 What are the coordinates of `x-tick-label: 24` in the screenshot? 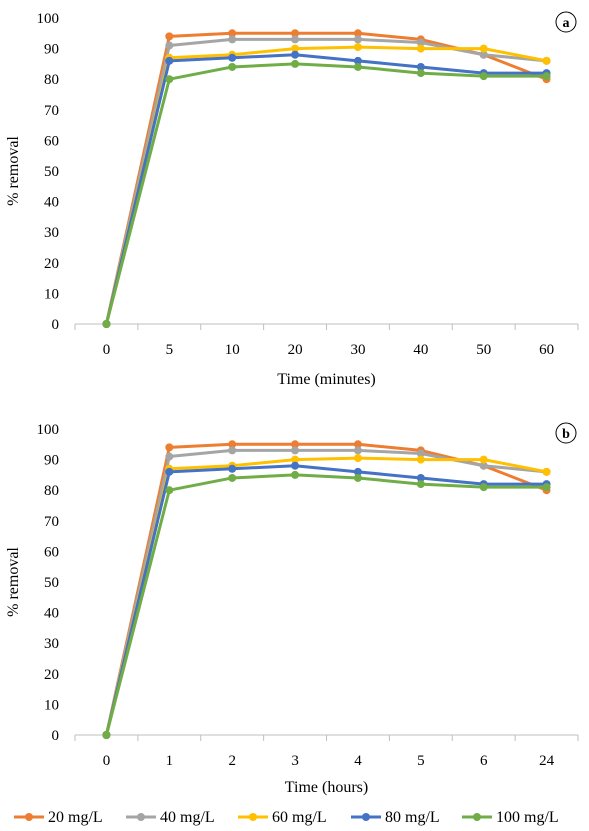 It's located at (547, 761).